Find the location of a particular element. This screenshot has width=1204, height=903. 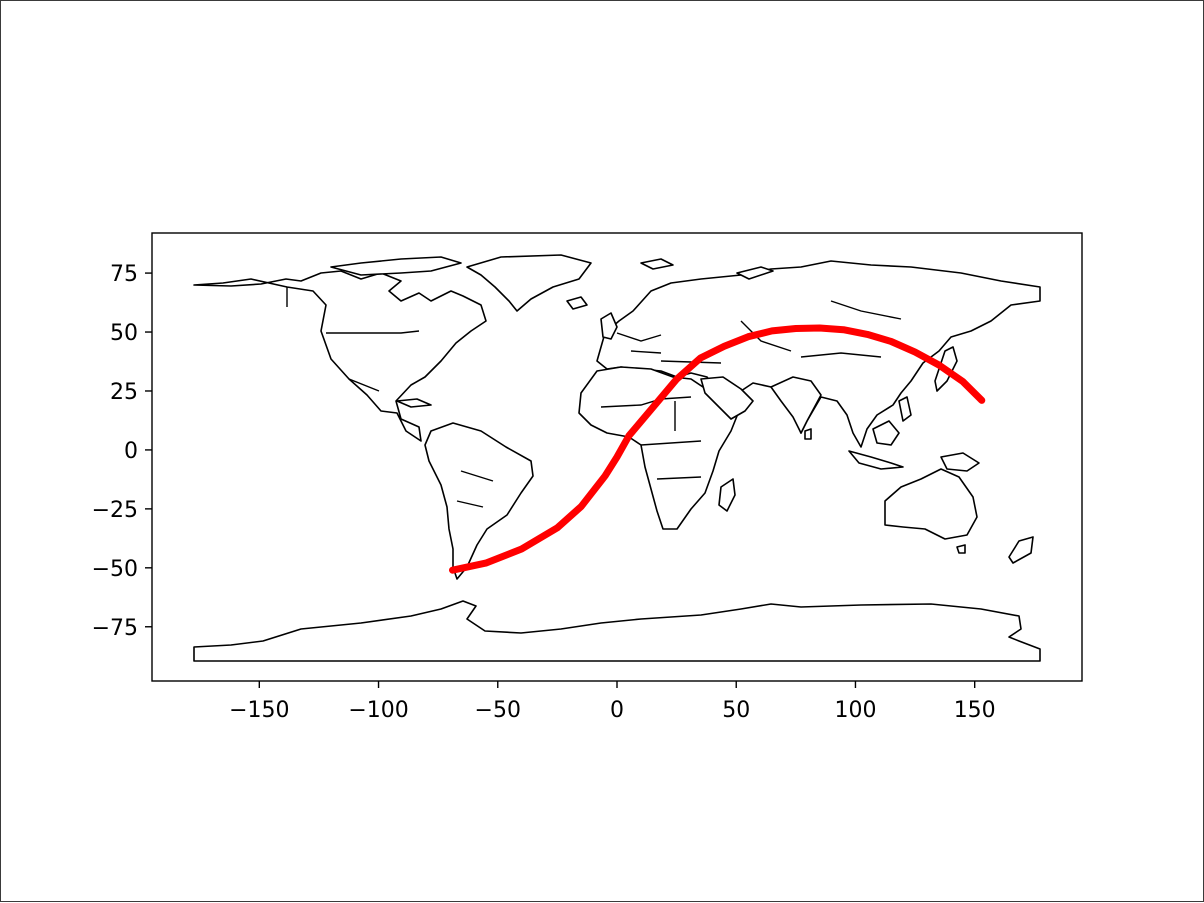

x-tick-label: −50 is located at coordinates (498, 710).